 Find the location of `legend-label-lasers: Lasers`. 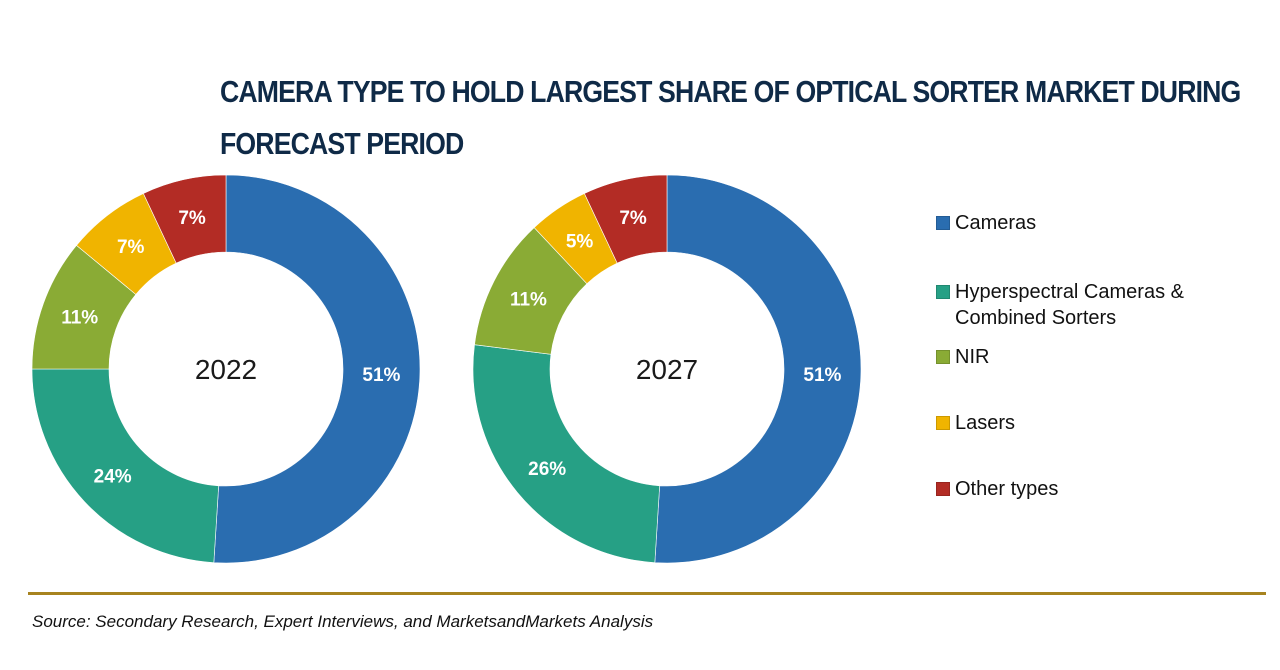

legend-label-lasers: Lasers is located at coordinates (985, 423).